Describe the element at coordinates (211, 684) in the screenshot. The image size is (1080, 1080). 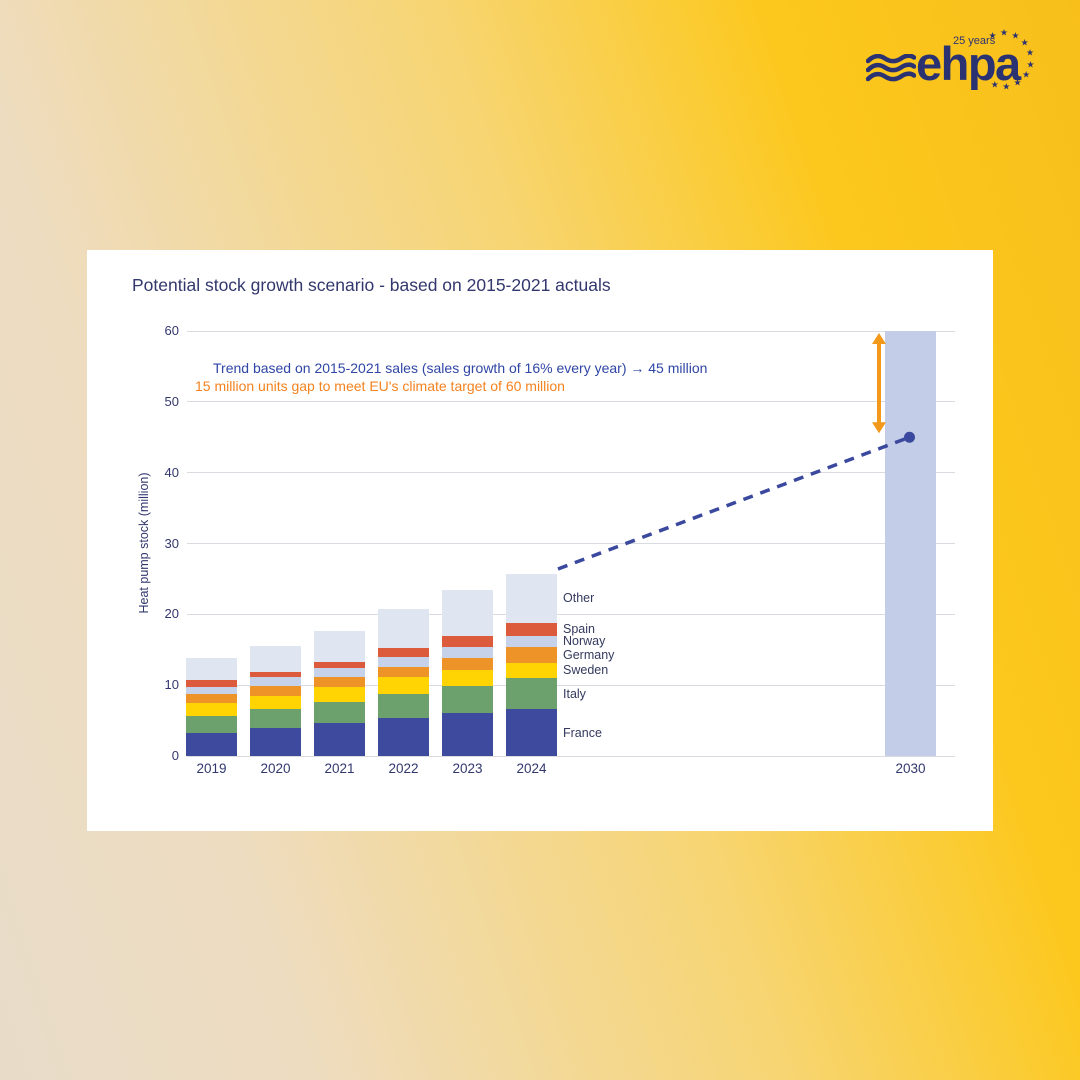
I see `bar-segment-spain-2019` at that location.